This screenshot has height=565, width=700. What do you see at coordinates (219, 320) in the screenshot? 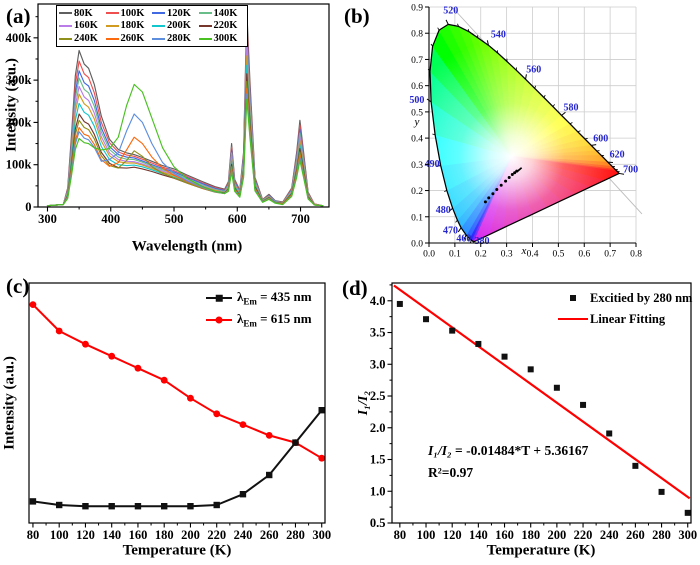
I see `legend-line-615-icon` at bounding box center [219, 320].